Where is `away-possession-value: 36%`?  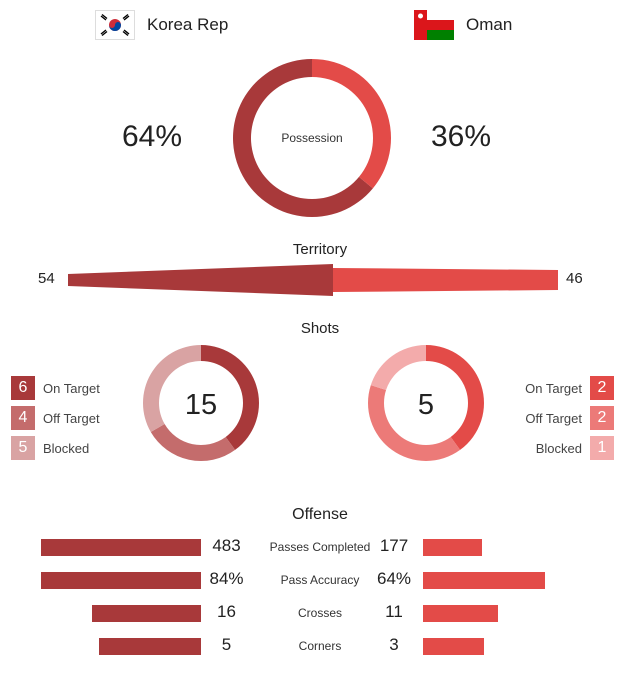
away-possession-value: 36% is located at coordinates (461, 136).